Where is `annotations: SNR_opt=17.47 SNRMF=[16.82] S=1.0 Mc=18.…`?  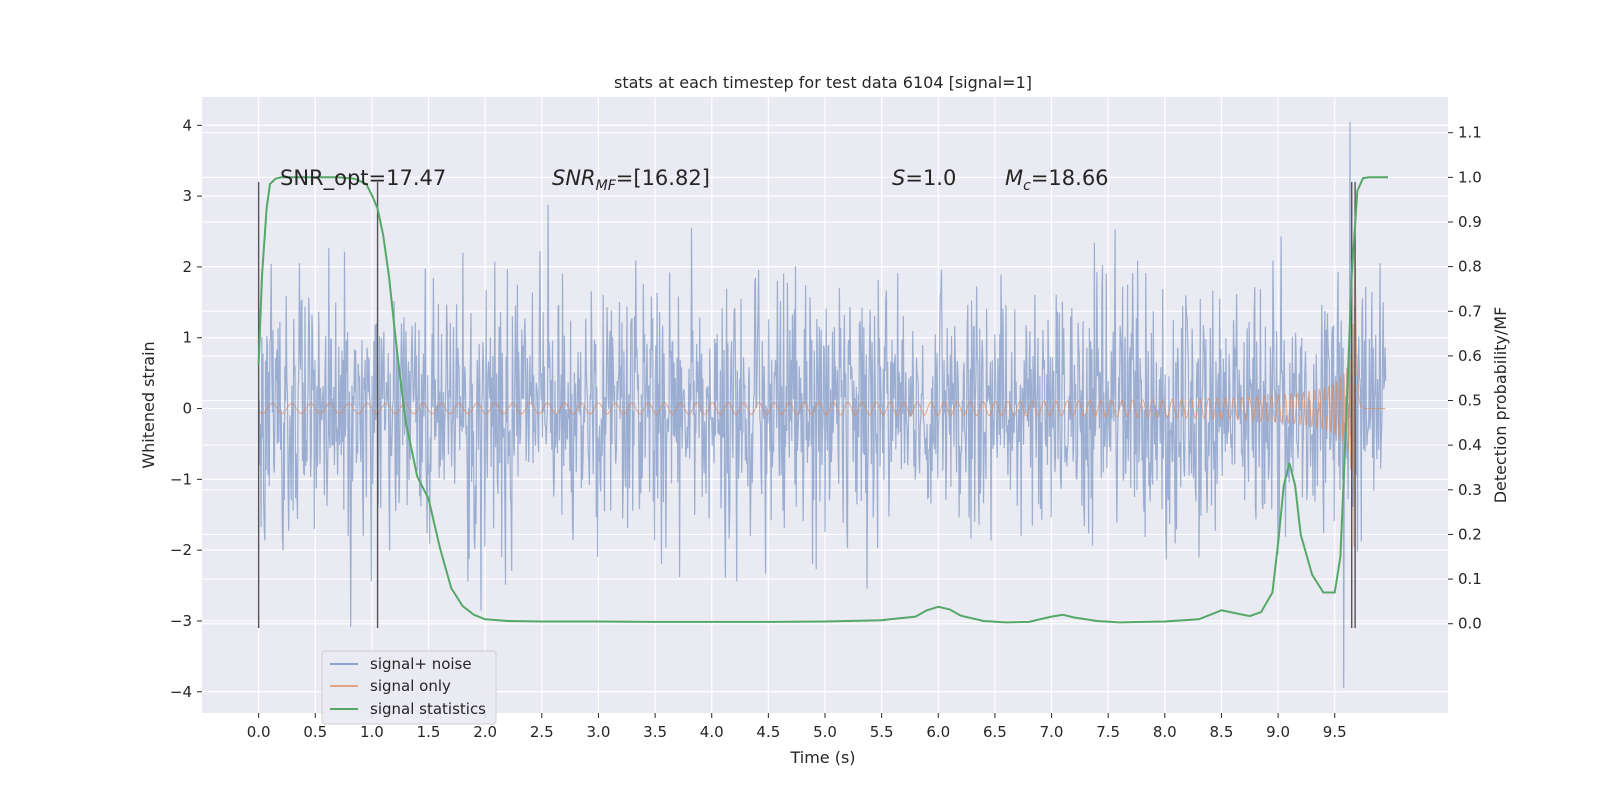 annotations: SNR_opt=17.47 SNRMF=[16.82] S=1.0 Mc=18.… is located at coordinates (694, 180).